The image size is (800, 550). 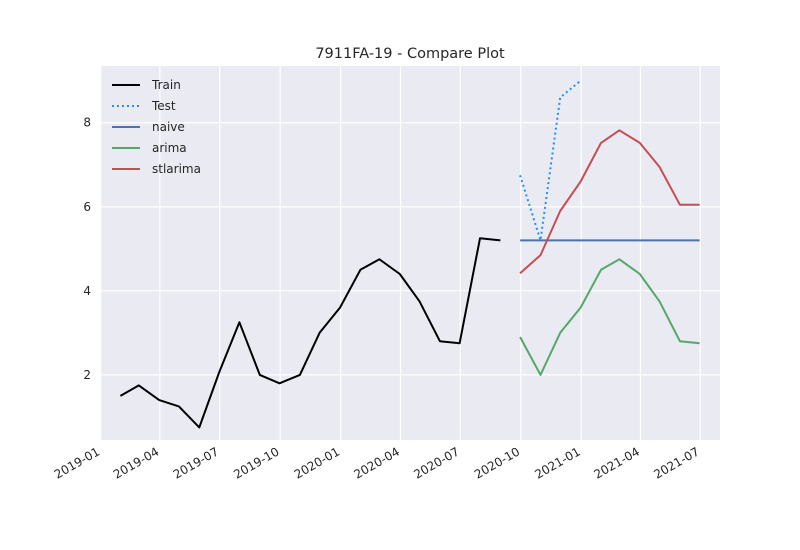 What do you see at coordinates (166, 85) in the screenshot?
I see `legend-label-train: Train` at bounding box center [166, 85].